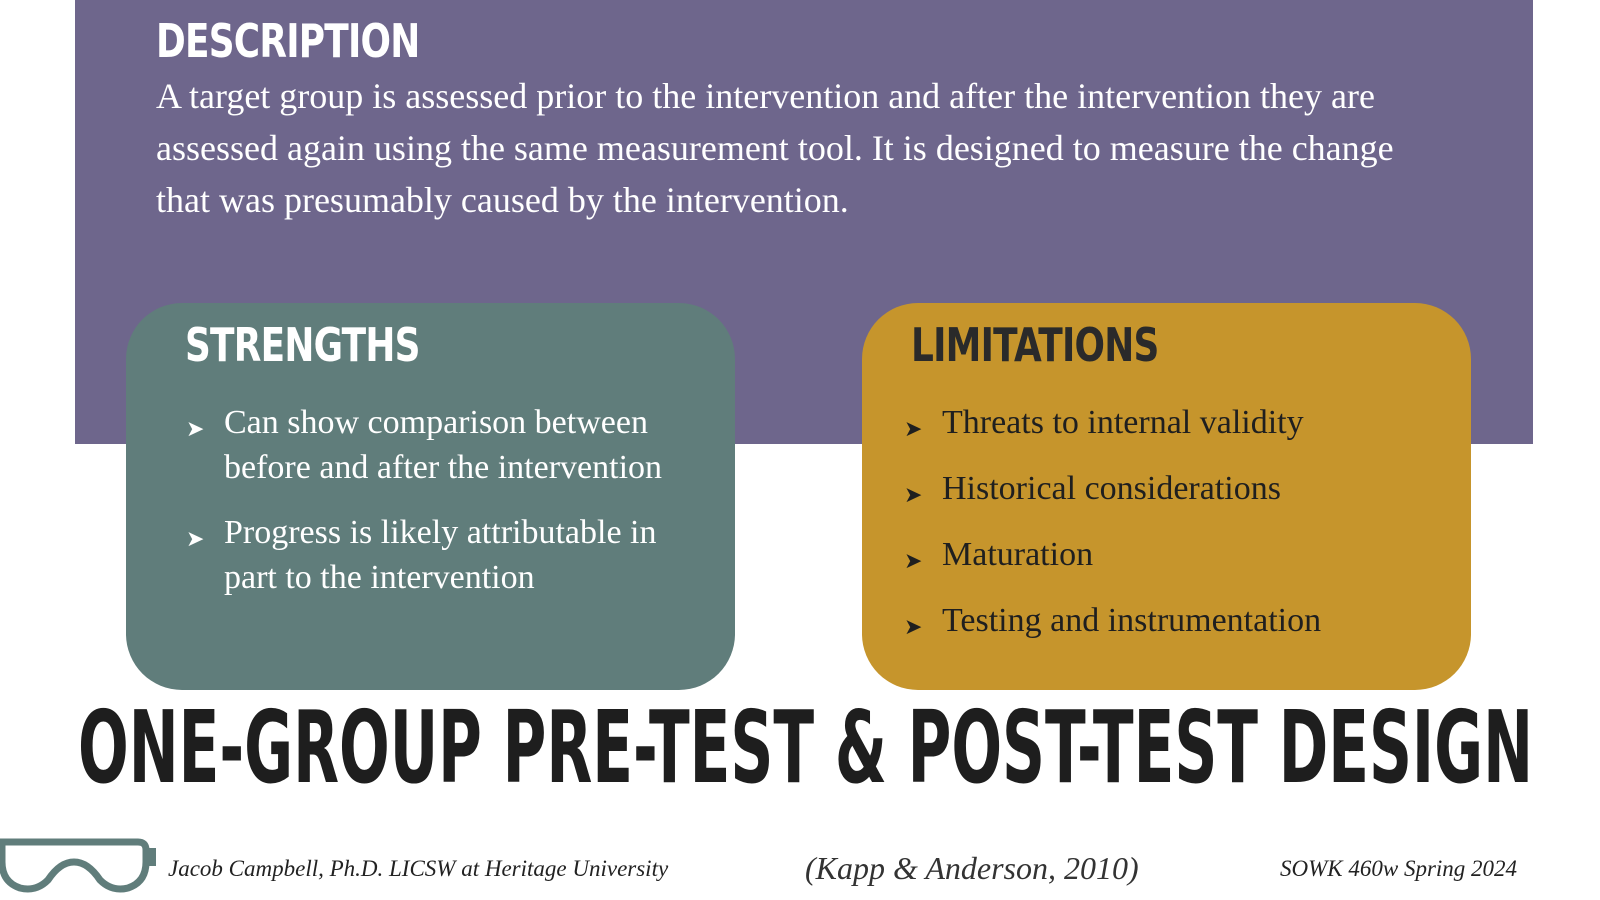 The height and width of the screenshot is (900, 1600). I want to click on course: SOWK 460w Spring 2024, so click(1399, 868).